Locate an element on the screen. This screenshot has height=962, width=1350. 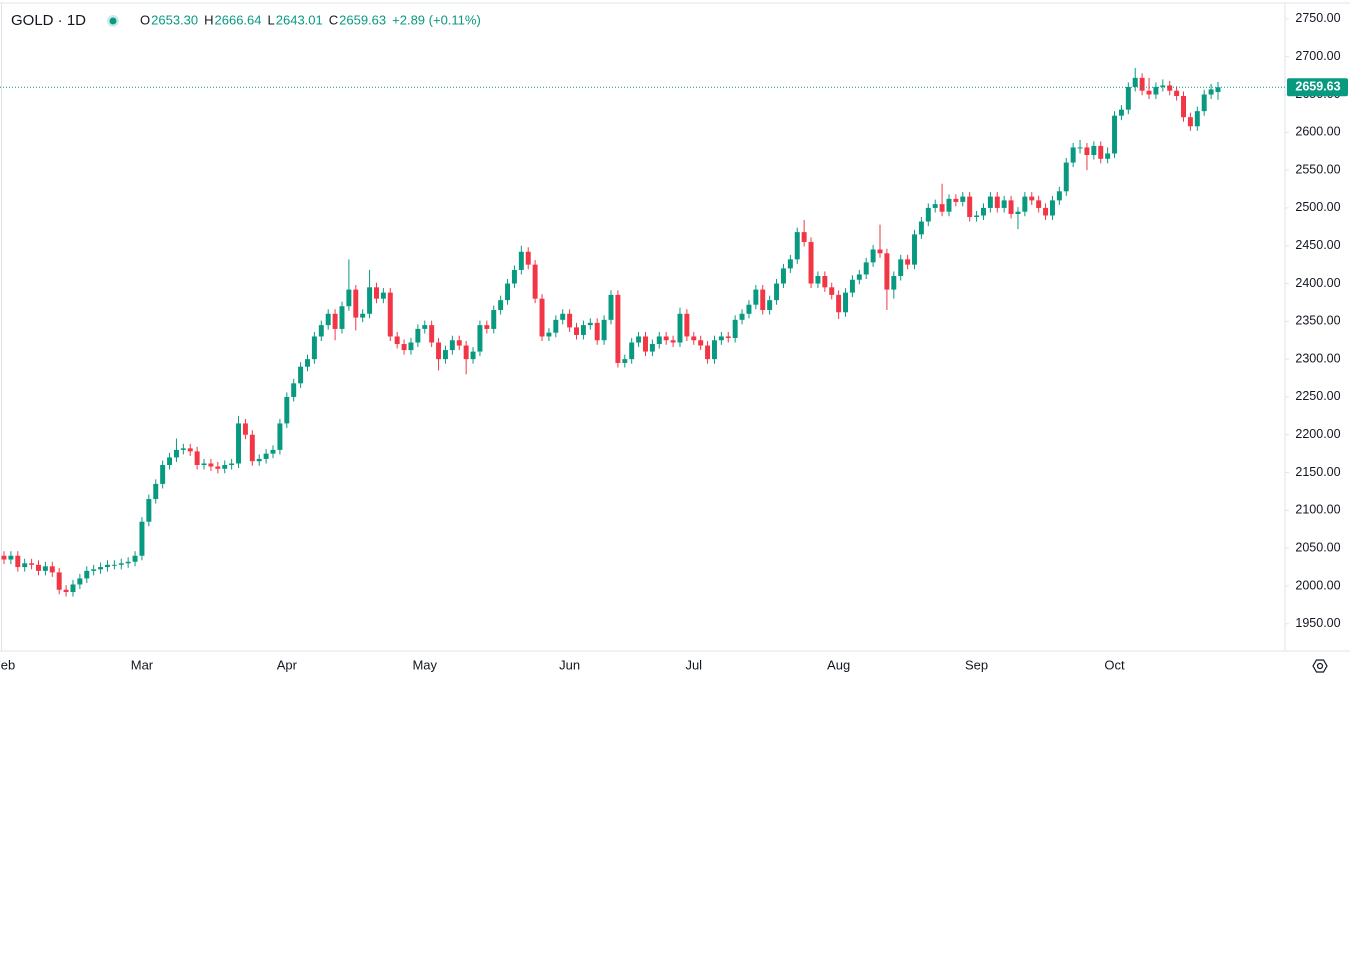
ohlc-value: 2653.30 is located at coordinates (174, 19).